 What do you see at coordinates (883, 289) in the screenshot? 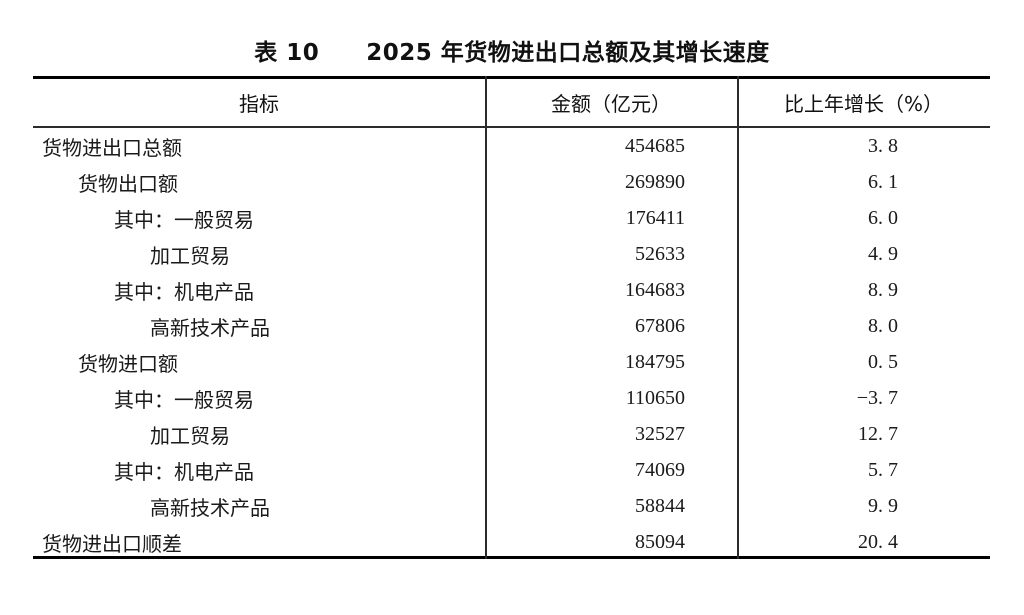
I see `row-growth: 8. 9` at bounding box center [883, 289].